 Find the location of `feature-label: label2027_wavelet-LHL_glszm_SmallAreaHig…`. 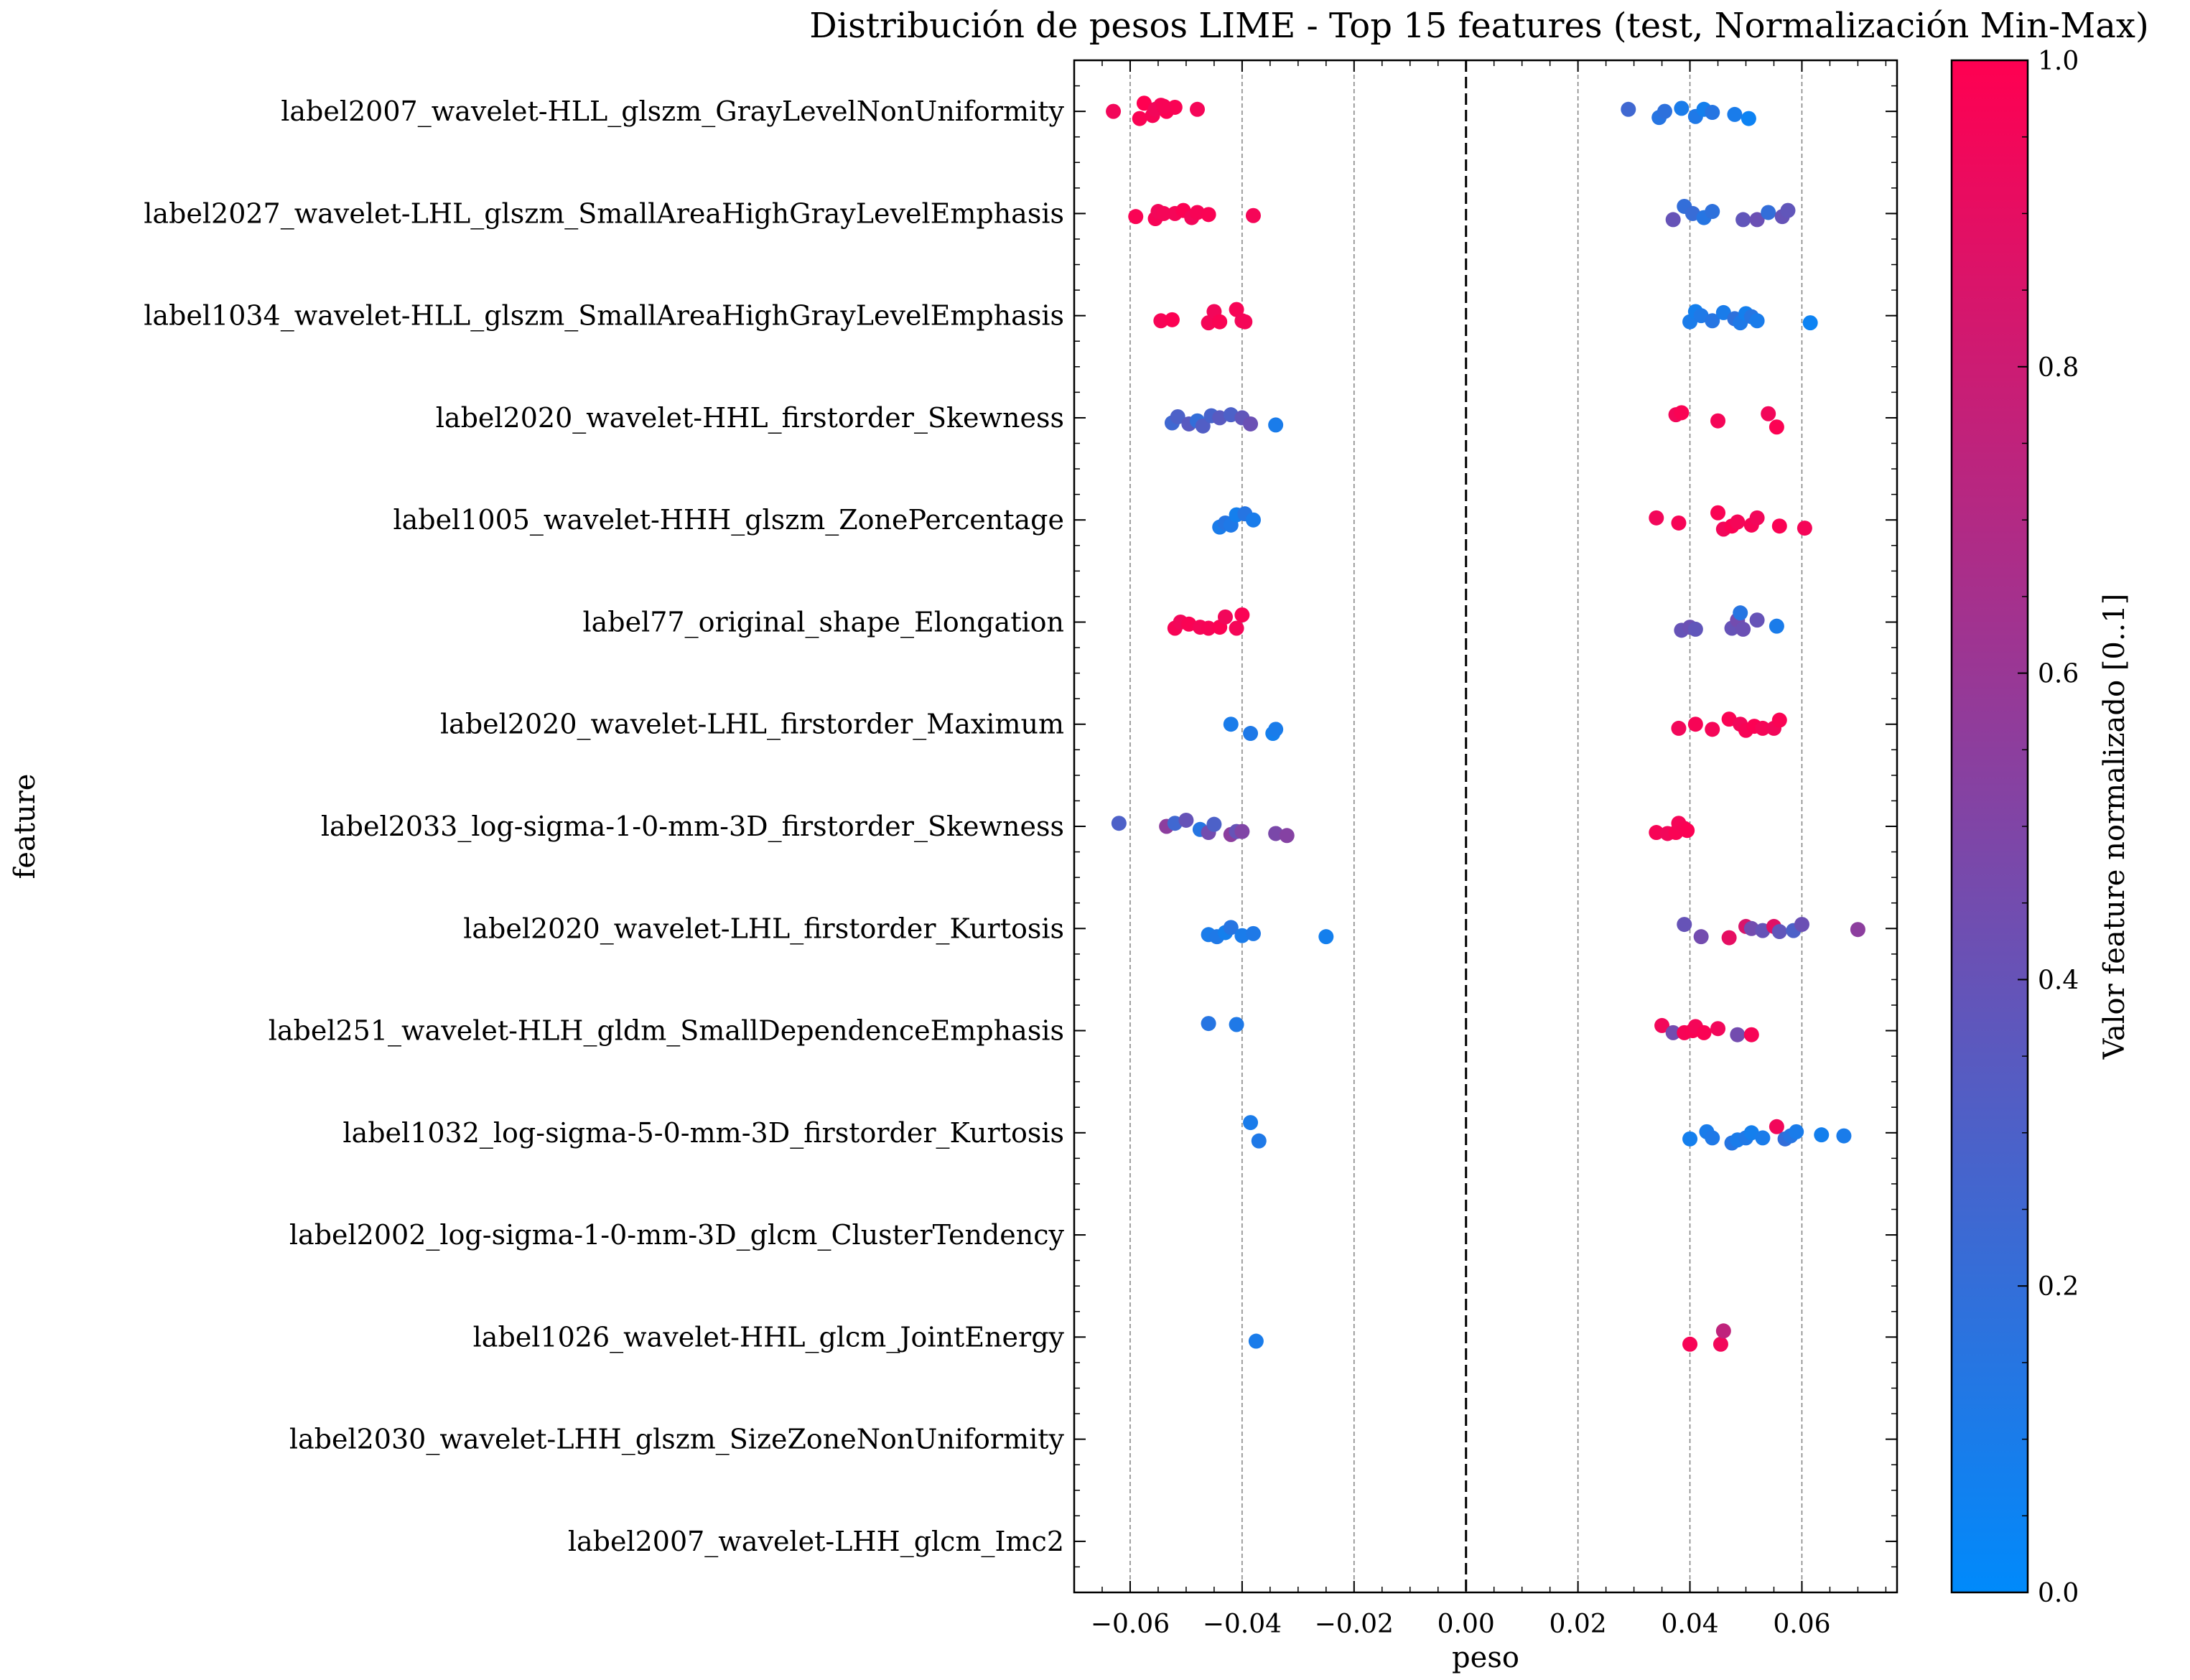

feature-label: label2027_wavelet-LHL_glszm_SmallAreaHig… is located at coordinates (604, 213).